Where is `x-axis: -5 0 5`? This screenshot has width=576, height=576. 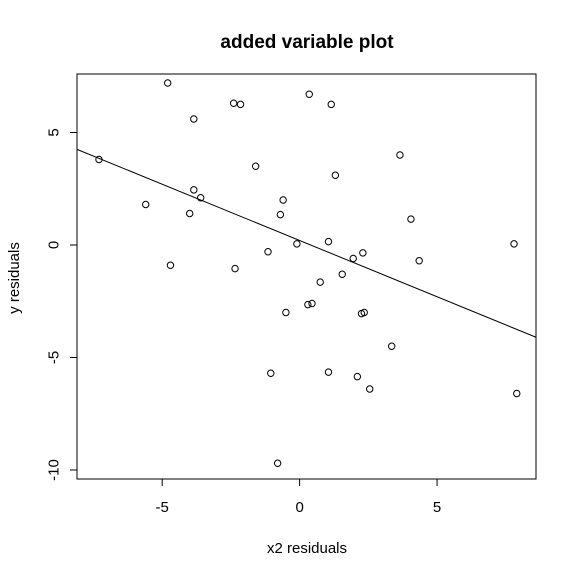
x-axis: -5 0 5 is located at coordinates (298, 497).